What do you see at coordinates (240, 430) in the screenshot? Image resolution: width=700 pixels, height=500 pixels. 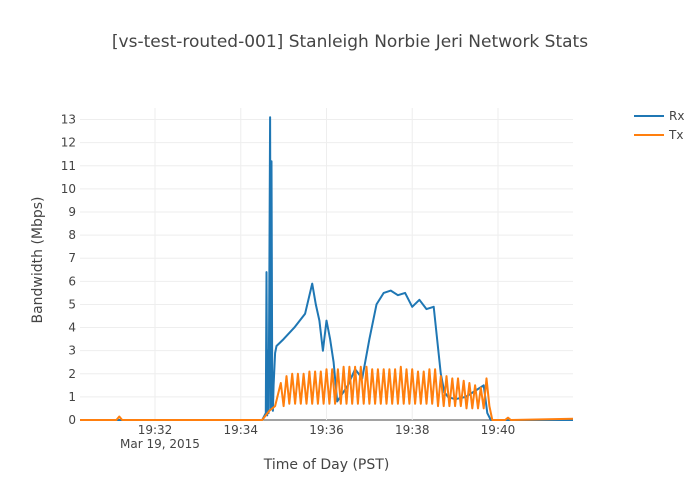 I see `x-tick-label: 19:34` at bounding box center [240, 430].